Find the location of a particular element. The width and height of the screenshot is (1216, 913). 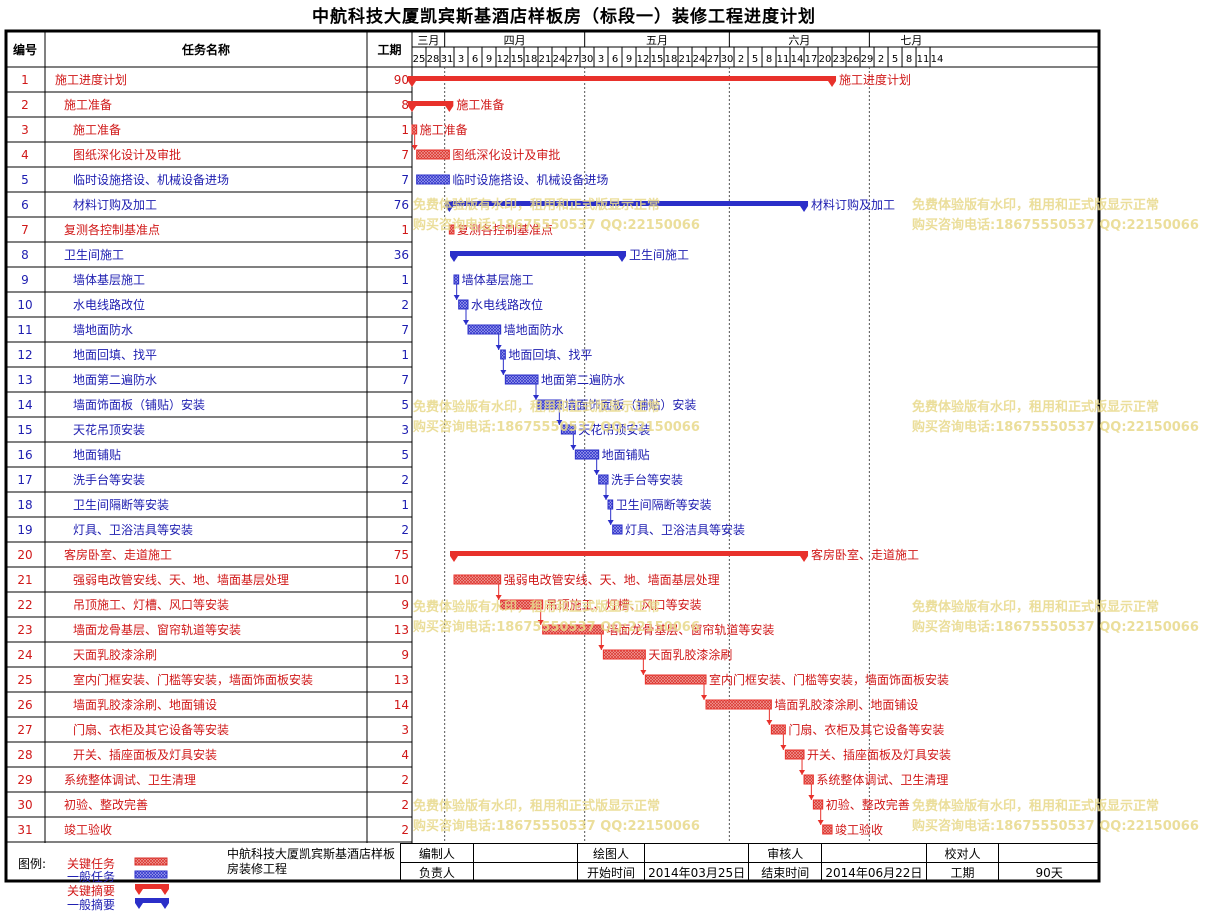

task-duration: 76 is located at coordinates (401, 205).